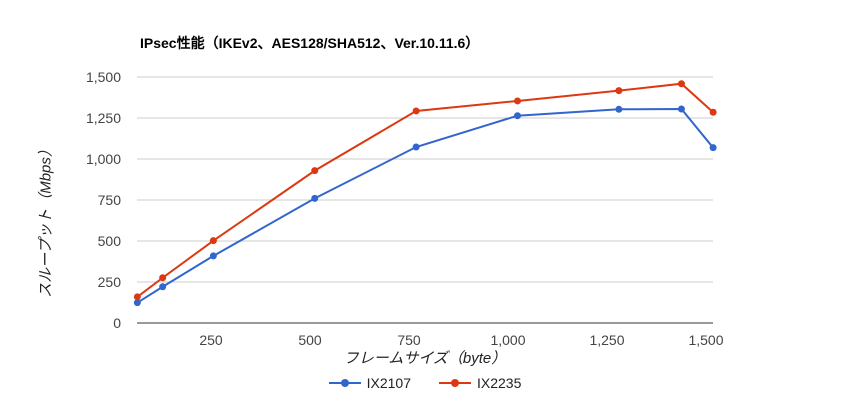 The width and height of the screenshot is (850, 400). Describe the element at coordinates (110, 200) in the screenshot. I see `y-tick-label: 750` at that location.